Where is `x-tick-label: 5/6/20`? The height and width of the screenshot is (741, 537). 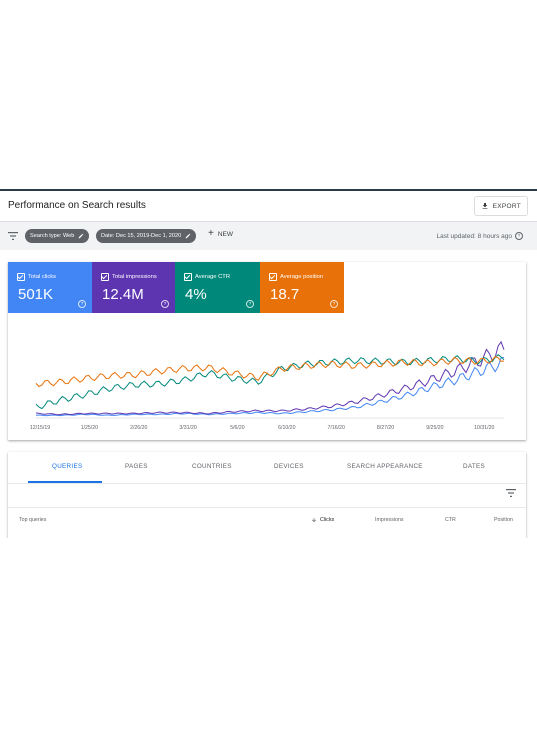 x-tick-label: 5/6/20 is located at coordinates (237, 428).